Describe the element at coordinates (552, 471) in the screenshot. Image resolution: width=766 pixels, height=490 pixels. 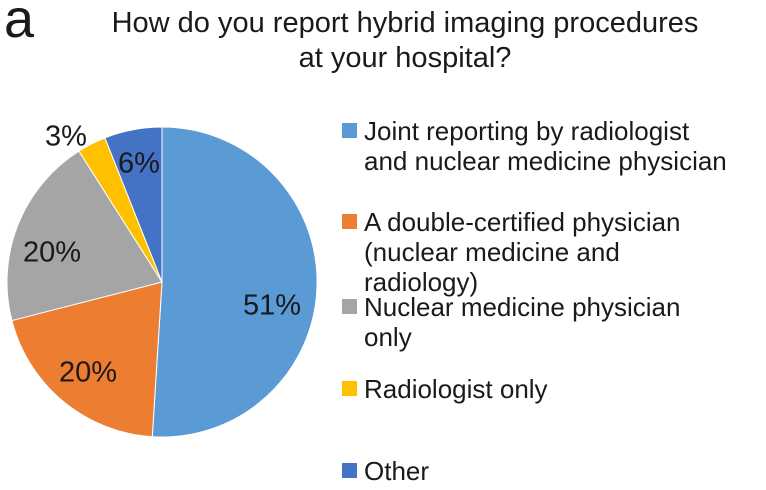
I see `legend-item-other: Other` at that location.